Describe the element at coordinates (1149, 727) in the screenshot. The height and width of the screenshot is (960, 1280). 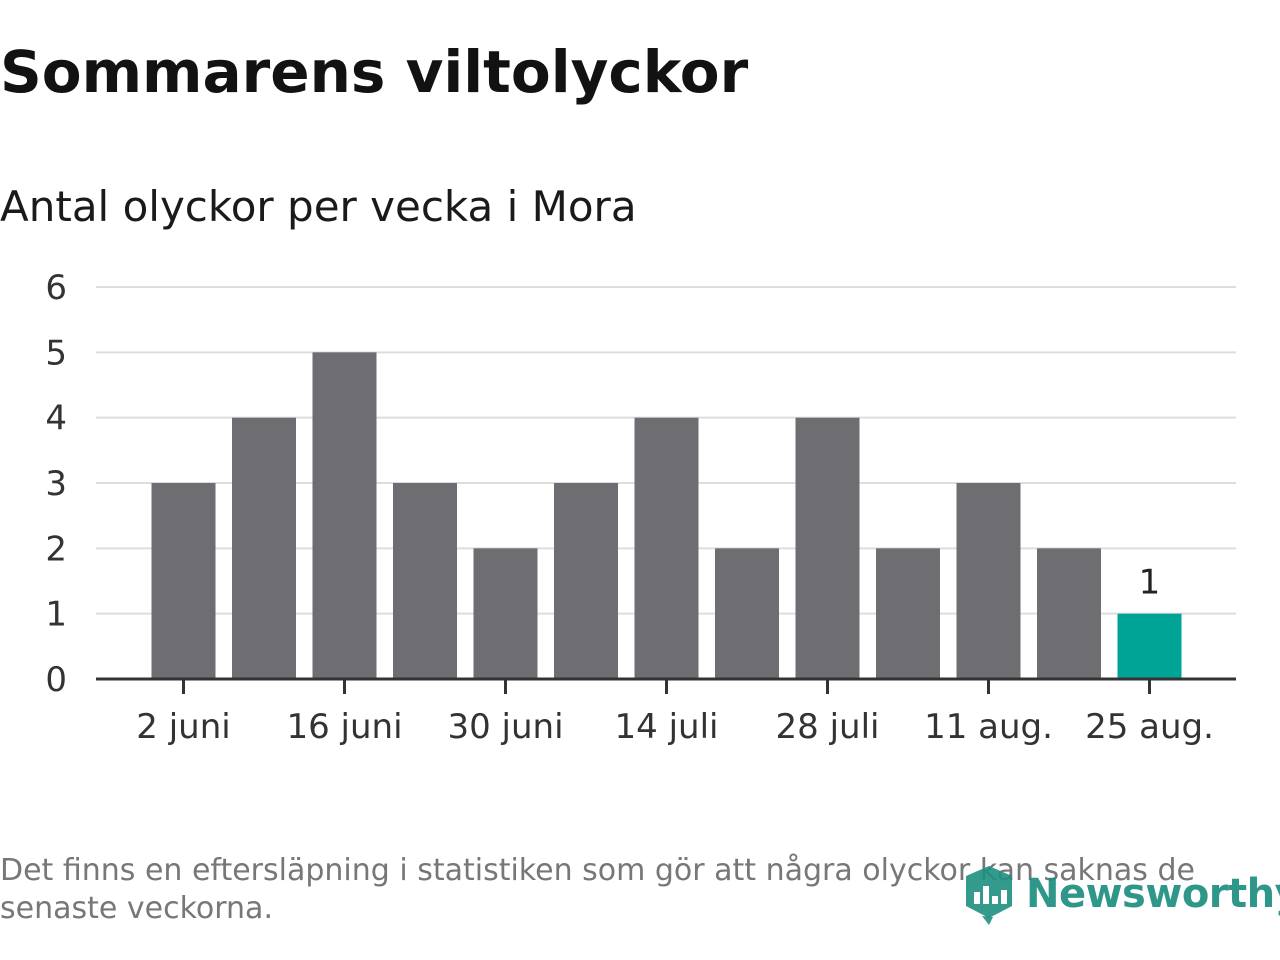
I see `x-tick-label: 25 aug.` at that location.